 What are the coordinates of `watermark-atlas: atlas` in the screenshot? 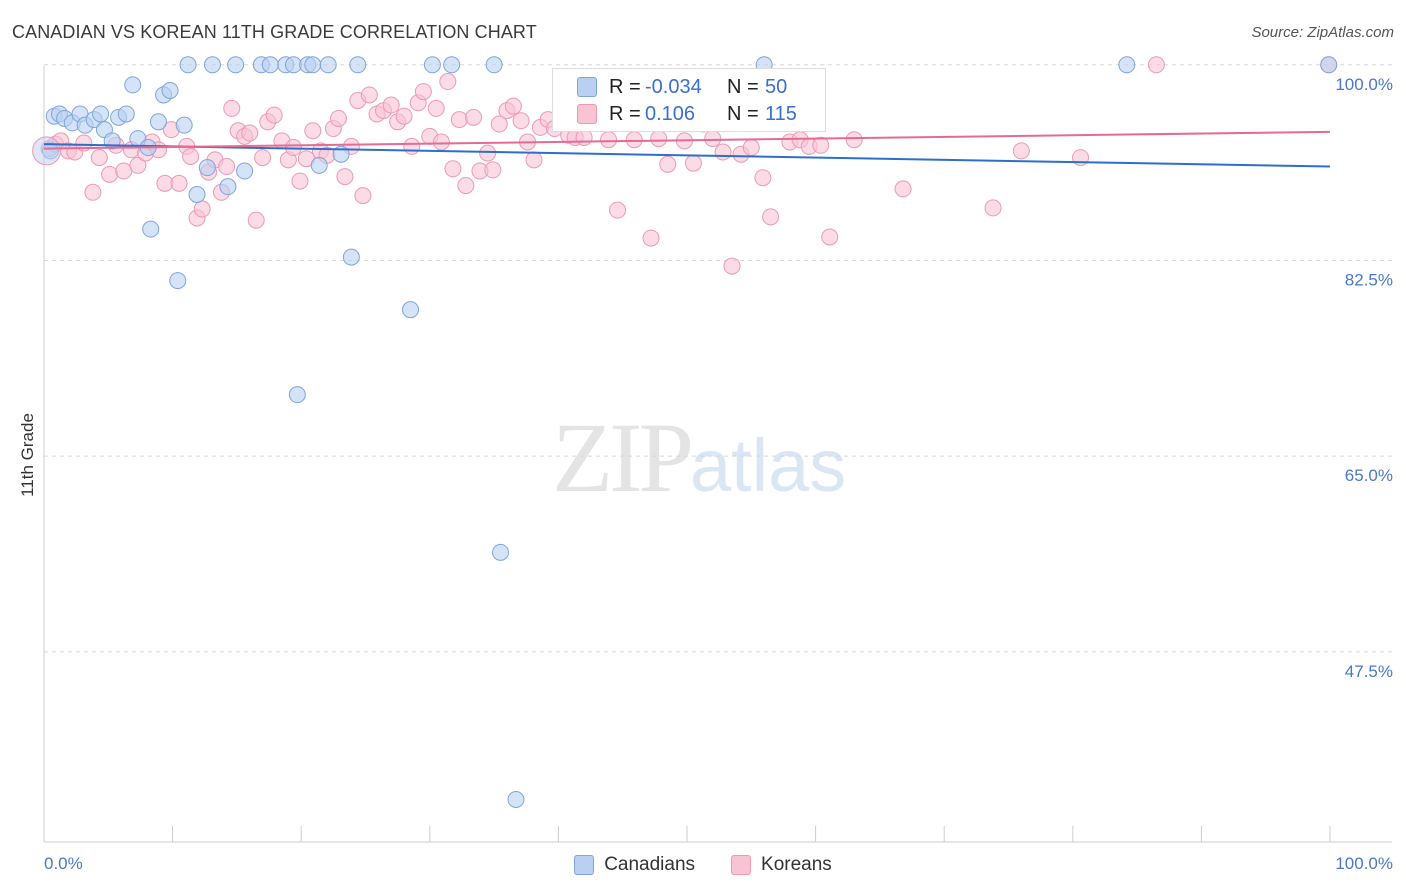 It's located at (768, 465).